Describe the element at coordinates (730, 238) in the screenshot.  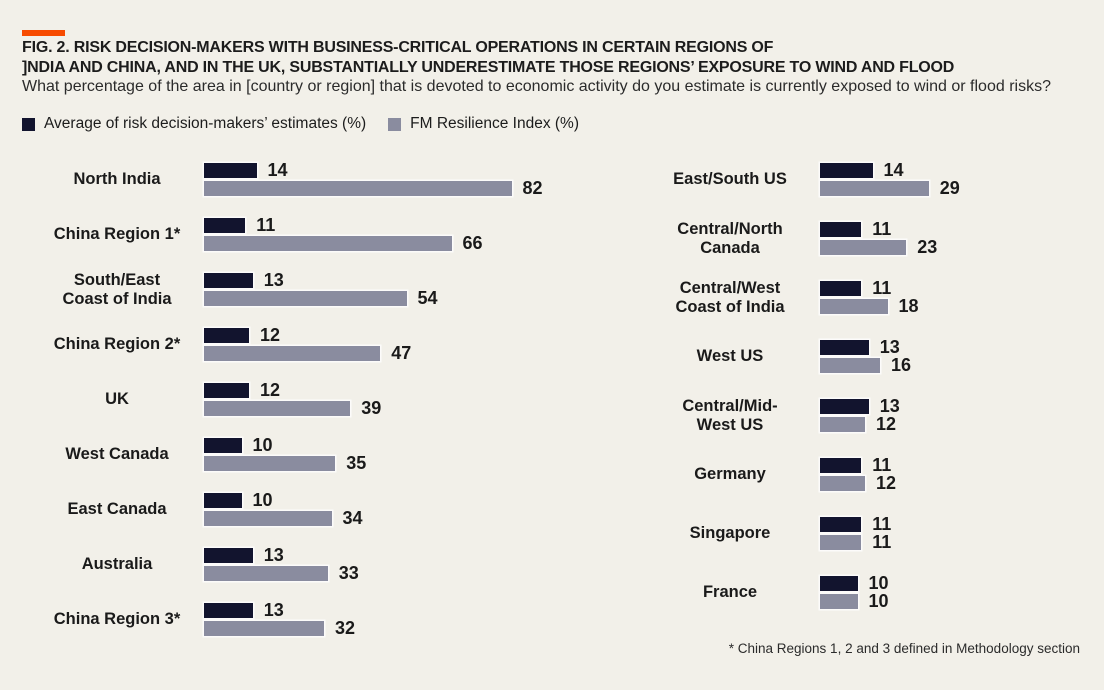
I see `region-label: Central/North Canada` at that location.